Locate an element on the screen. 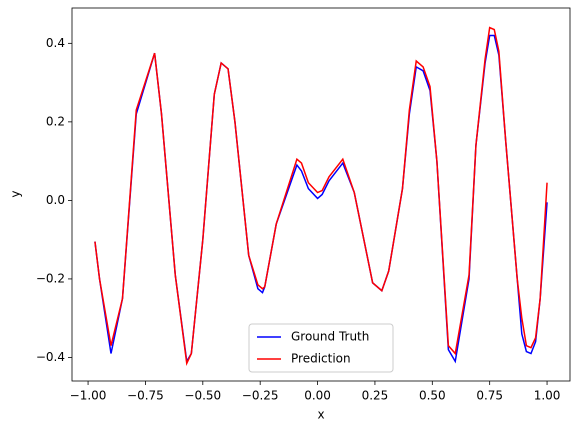  y-tick-label: 0.0 is located at coordinates (55, 200).